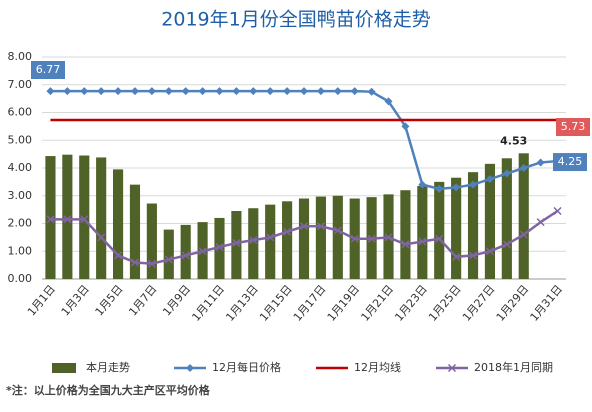 The height and width of the screenshot is (412, 592). I want to click on legend-swatch, so click(64, 368).